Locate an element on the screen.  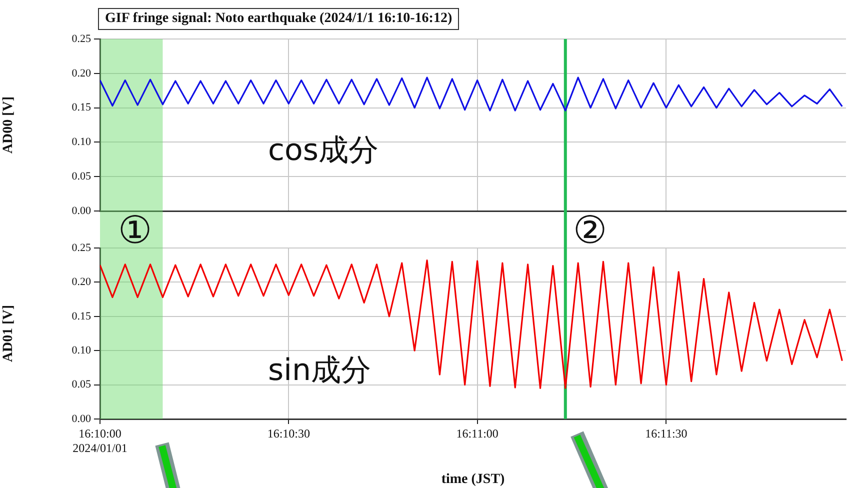
x-tick-label: 16:11:00 is located at coordinates (477, 433).